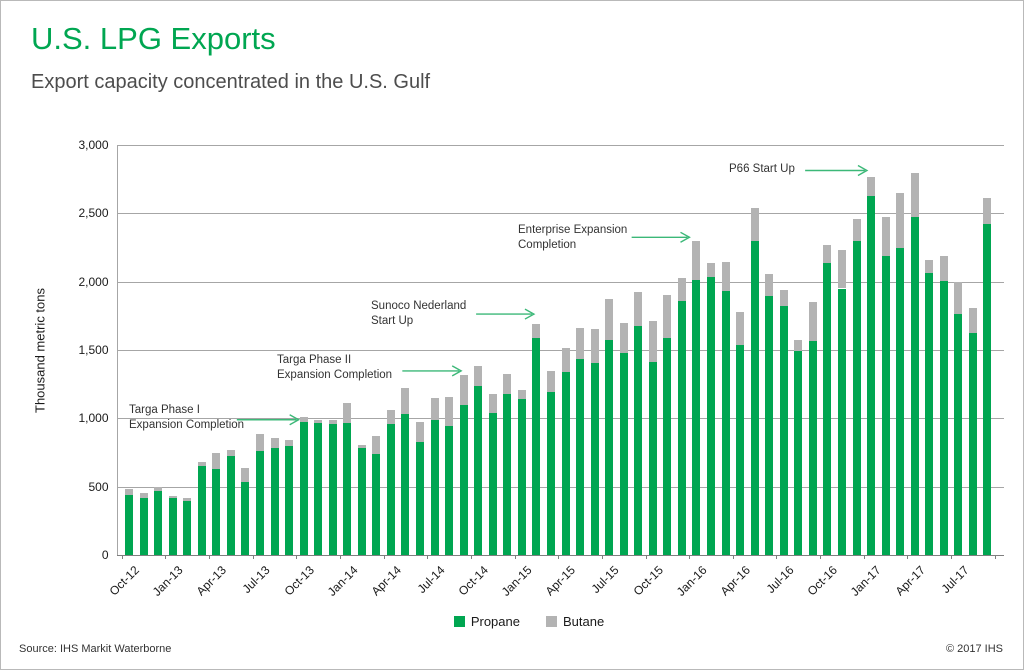 The height and width of the screenshot is (670, 1024). I want to click on legend: Propane Butane, so click(512, 621).